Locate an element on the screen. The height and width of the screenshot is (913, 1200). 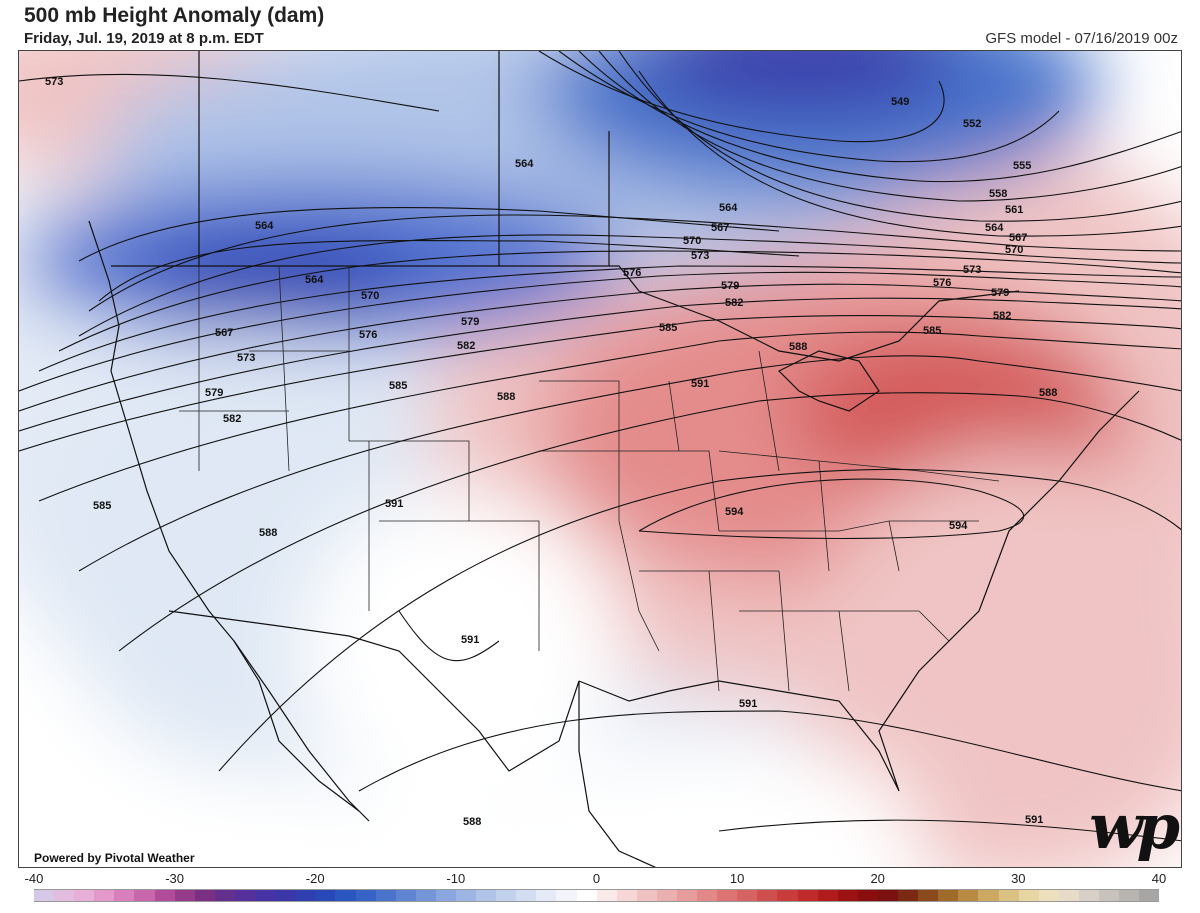
contour-label: 561 is located at coordinates (1014, 210).